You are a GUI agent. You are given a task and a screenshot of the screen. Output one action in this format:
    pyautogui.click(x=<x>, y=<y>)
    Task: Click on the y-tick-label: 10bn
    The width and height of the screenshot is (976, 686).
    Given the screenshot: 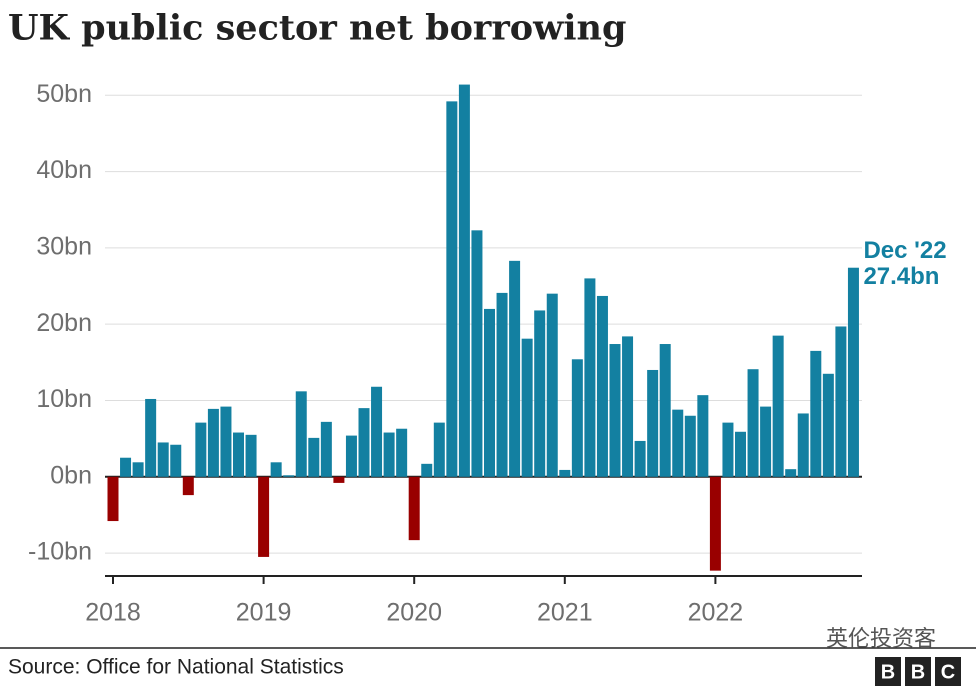 What is the action you would take?
    pyautogui.click(x=64, y=399)
    